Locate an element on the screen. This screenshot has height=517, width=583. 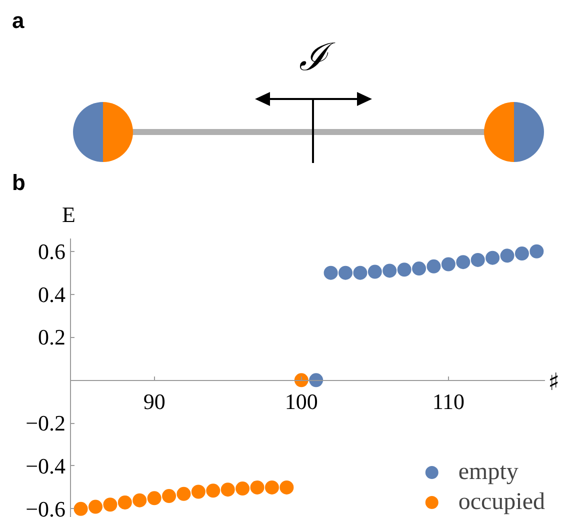
y-tick-label: 0.6 is located at coordinates (52, 251).